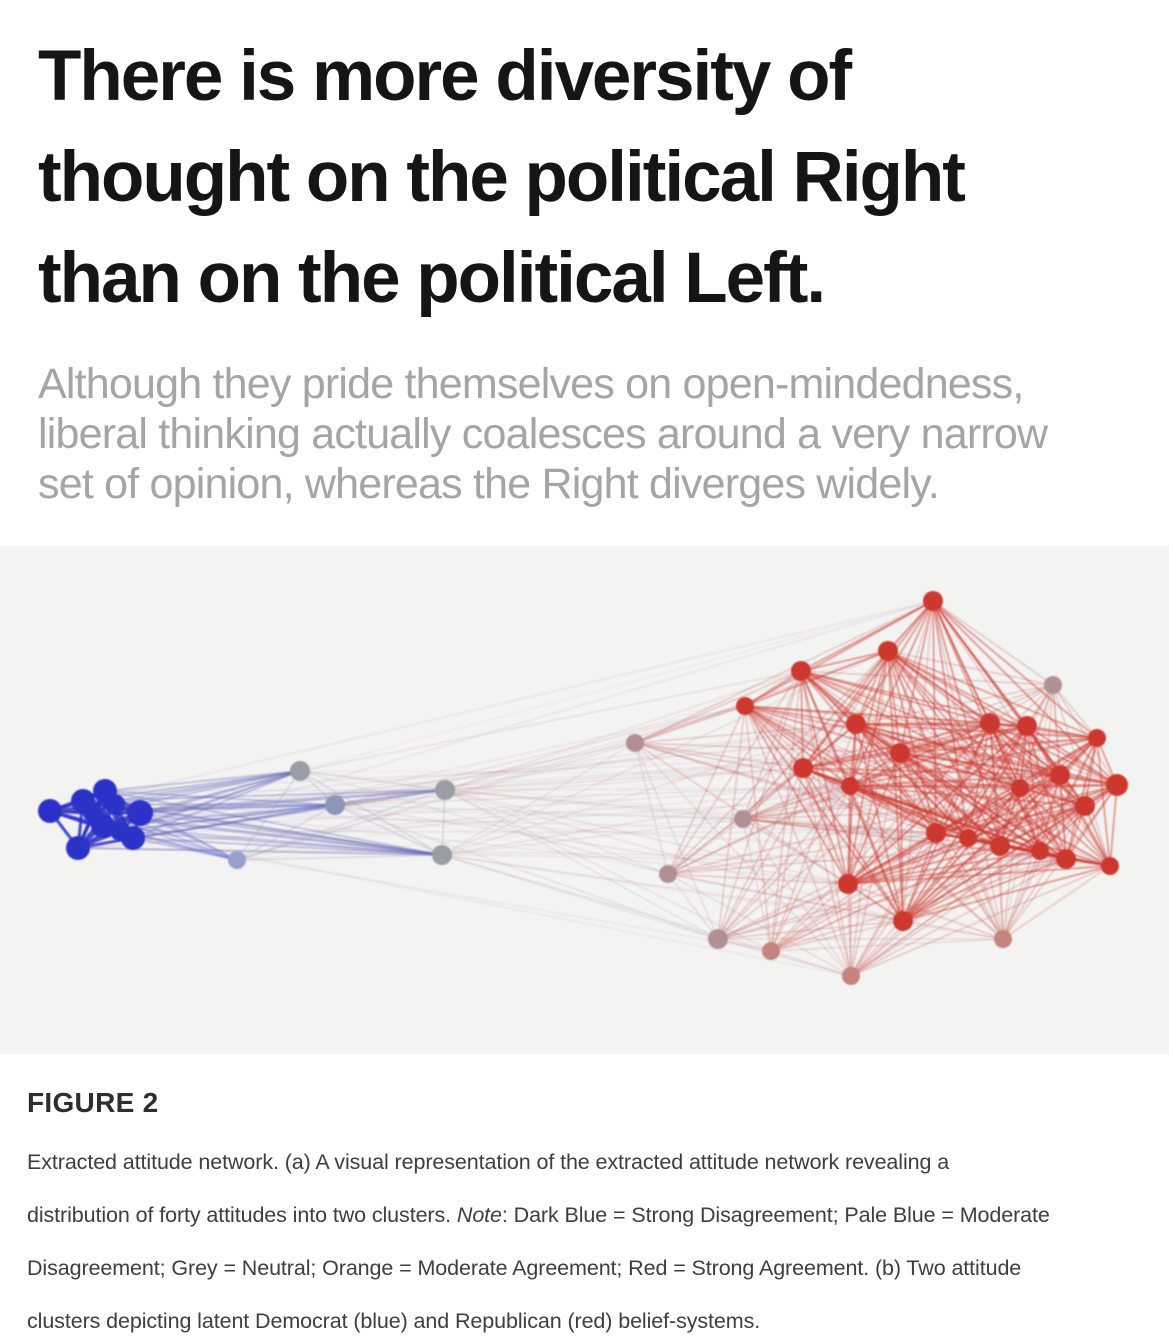 This screenshot has width=1169, height=1344. Describe the element at coordinates (479, 1215) in the screenshot. I see `caption-note-word: Note` at that location.